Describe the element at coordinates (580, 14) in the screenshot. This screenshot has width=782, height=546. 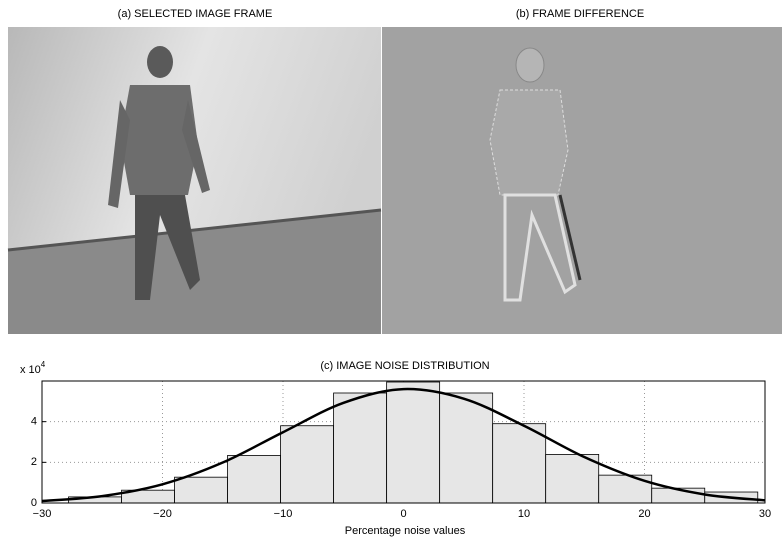
I see `image-title: (b) FRAME DIFFERENCE` at that location.